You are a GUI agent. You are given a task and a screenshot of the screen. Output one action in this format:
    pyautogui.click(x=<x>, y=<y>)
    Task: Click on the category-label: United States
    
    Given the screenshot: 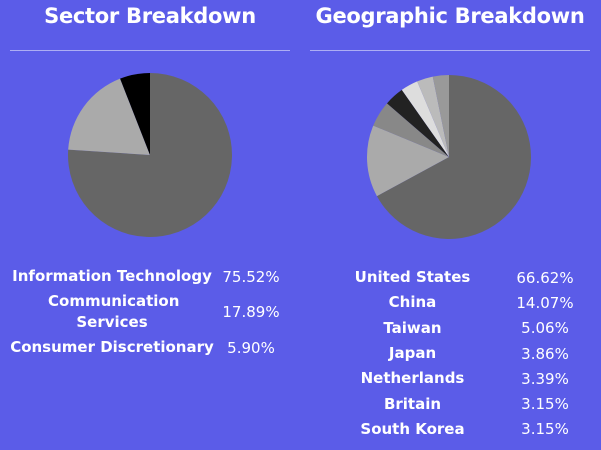 What is the action you would take?
    pyautogui.click(x=412, y=277)
    